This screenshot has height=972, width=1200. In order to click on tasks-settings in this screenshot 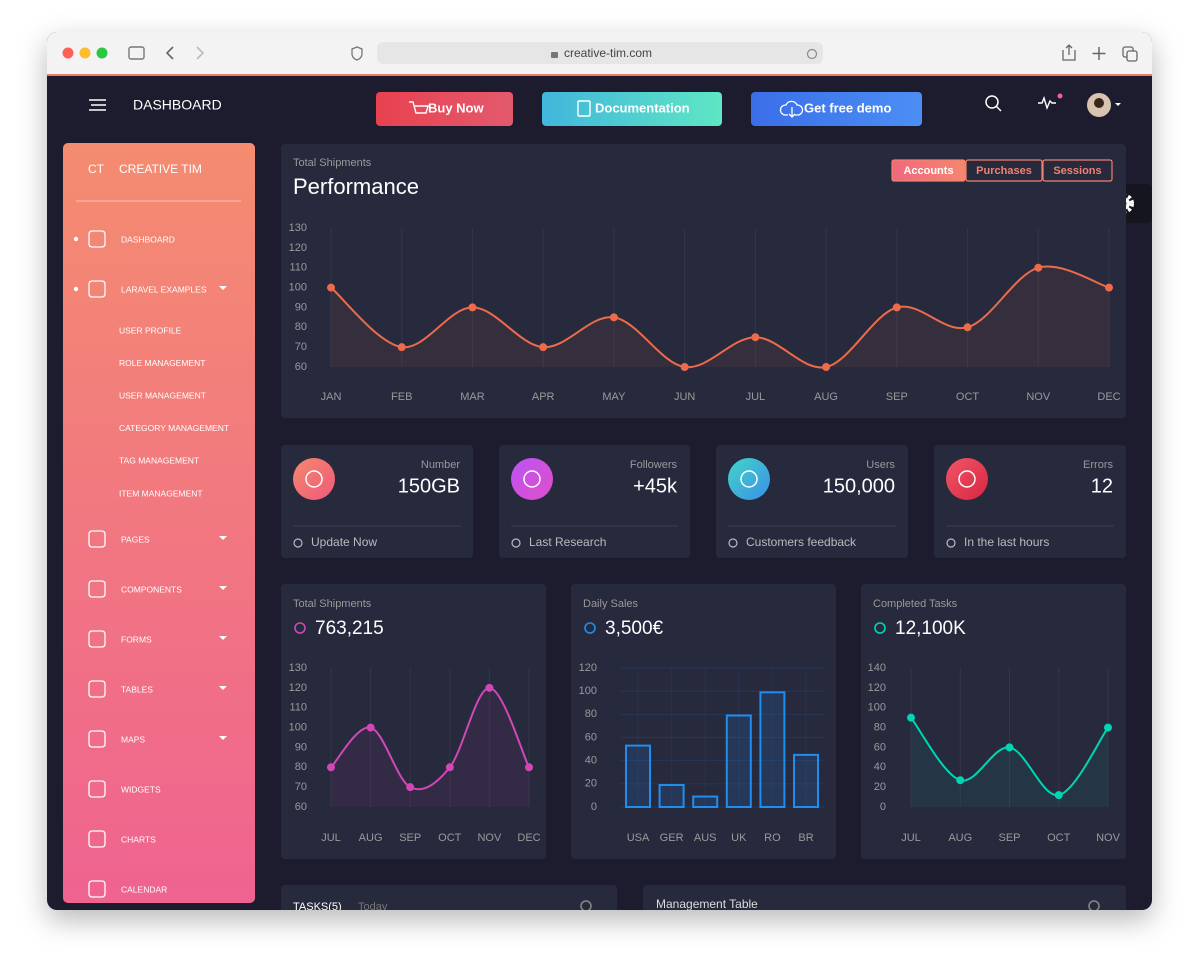, I will do `click(586, 905)`.